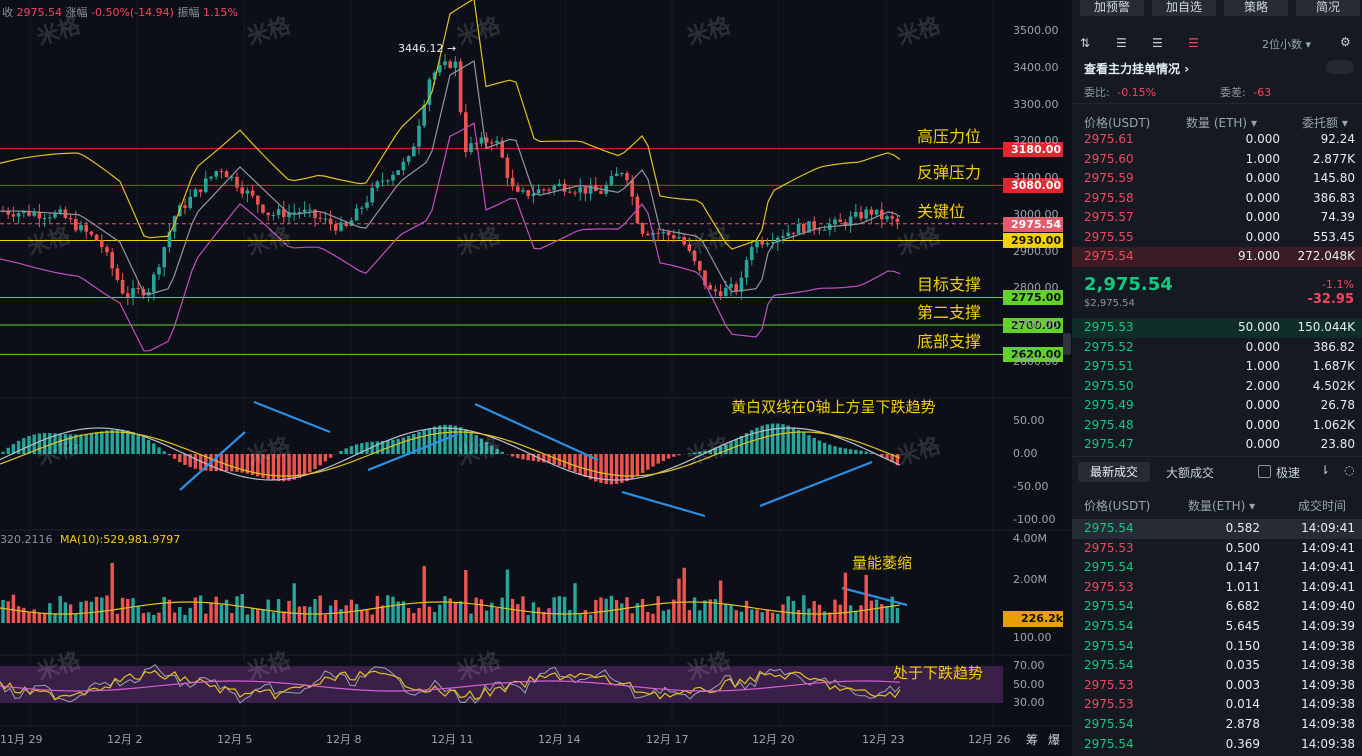 This screenshot has width=1362, height=756. What do you see at coordinates (1193, 43) in the screenshot?
I see `depth-list-icon: ☰` at bounding box center [1193, 43].